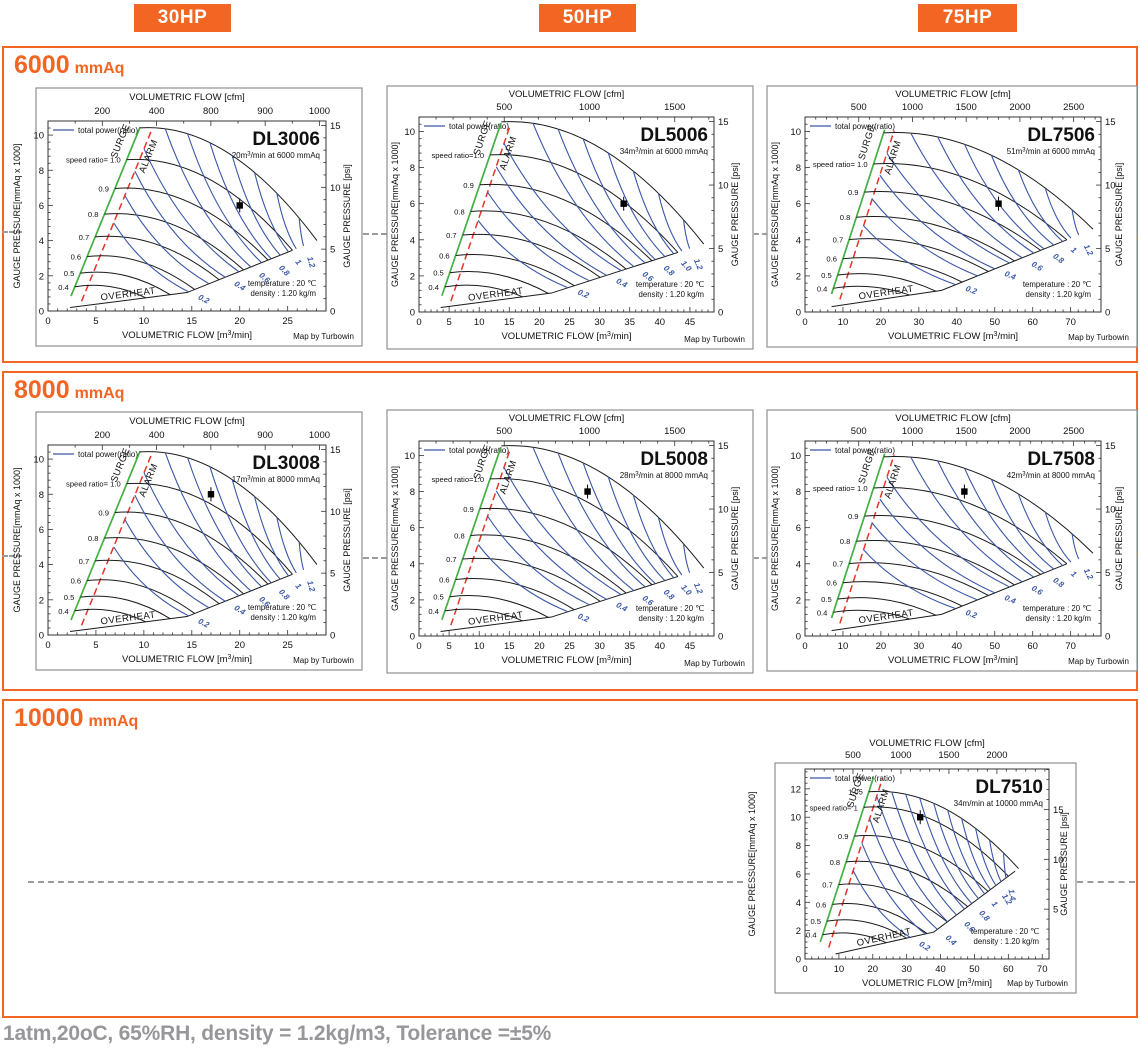 The width and height of the screenshot is (1140, 1054). Describe the element at coordinates (451, 559) in the screenshot. I see `speed-ratio-label: 0.7` at that location.